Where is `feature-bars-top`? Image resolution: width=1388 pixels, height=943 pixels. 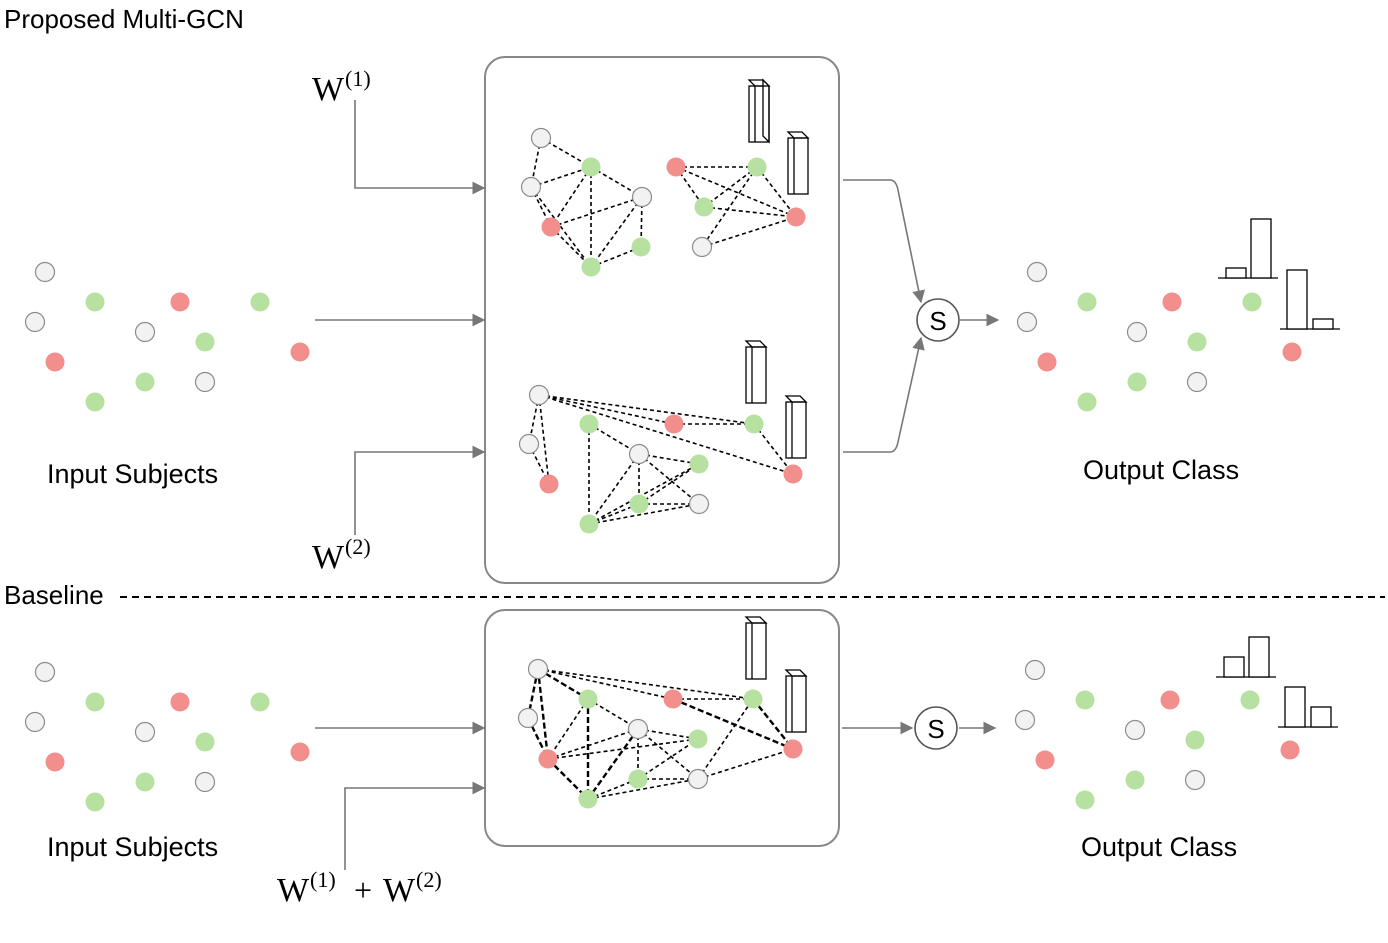 feature-bars-top is located at coordinates (777, 268).